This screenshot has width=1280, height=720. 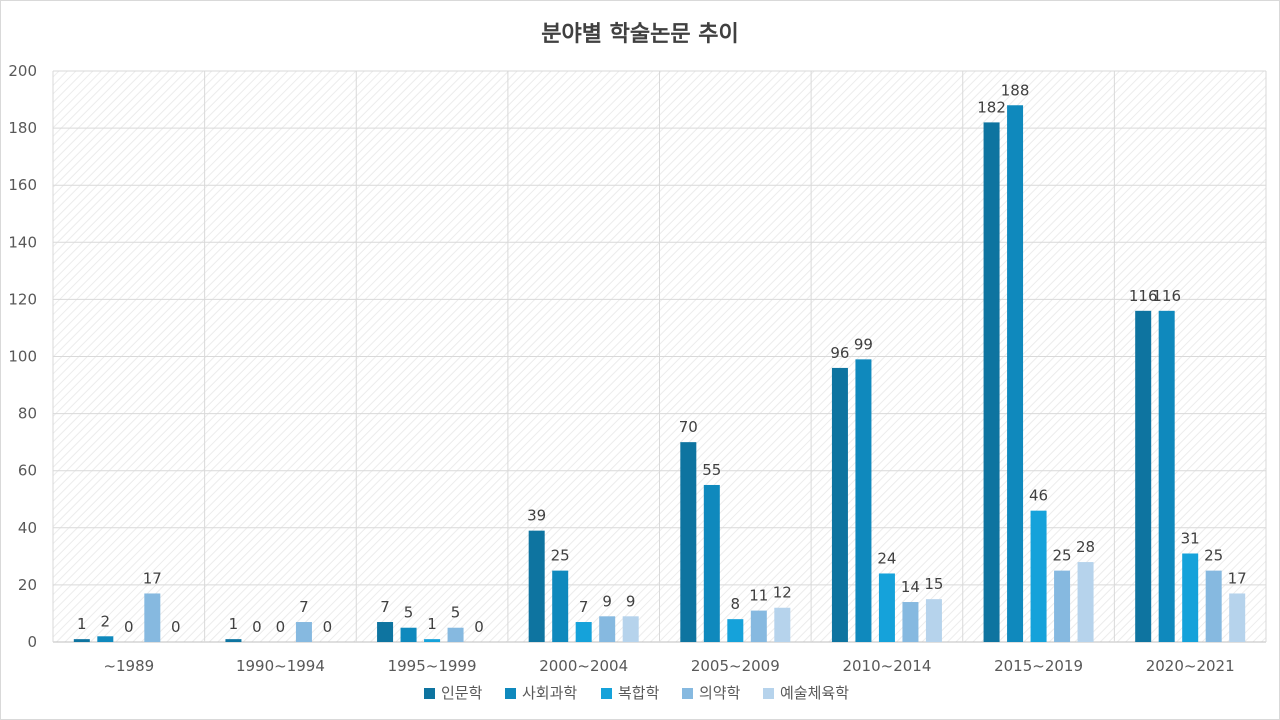 I want to click on bar-value-label: 9, so click(x=607, y=601).